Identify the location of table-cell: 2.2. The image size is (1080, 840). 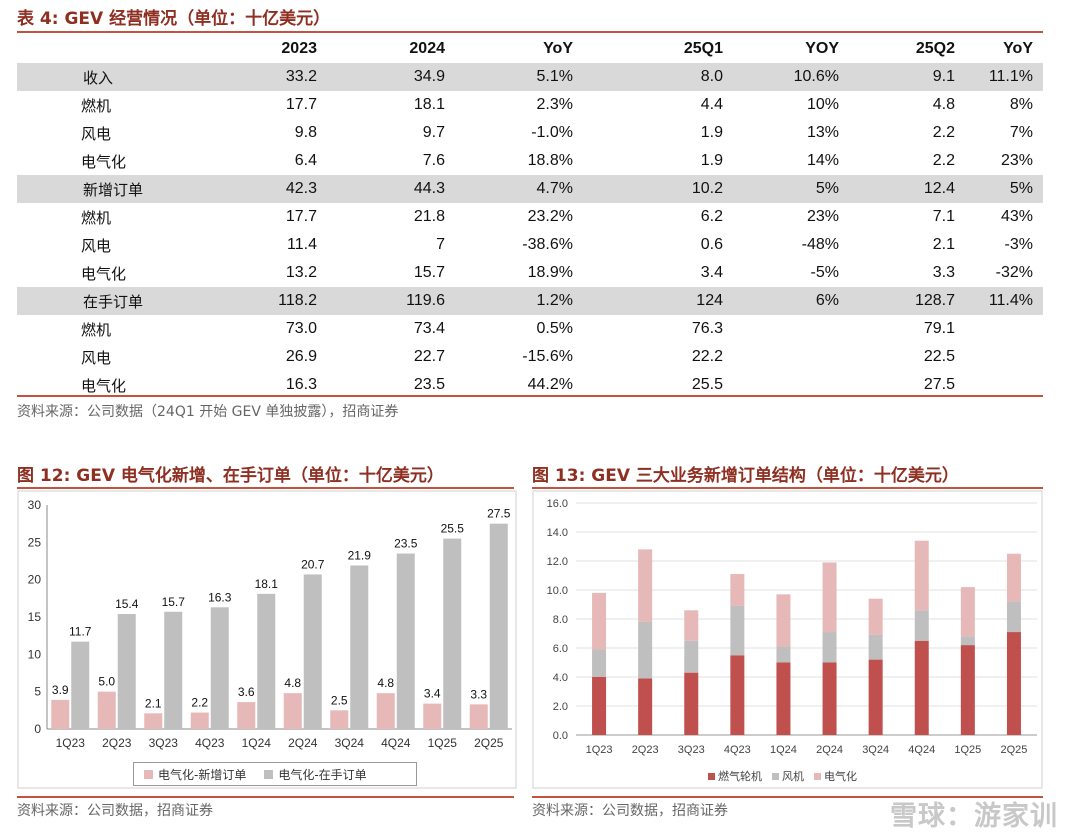
(943, 160).